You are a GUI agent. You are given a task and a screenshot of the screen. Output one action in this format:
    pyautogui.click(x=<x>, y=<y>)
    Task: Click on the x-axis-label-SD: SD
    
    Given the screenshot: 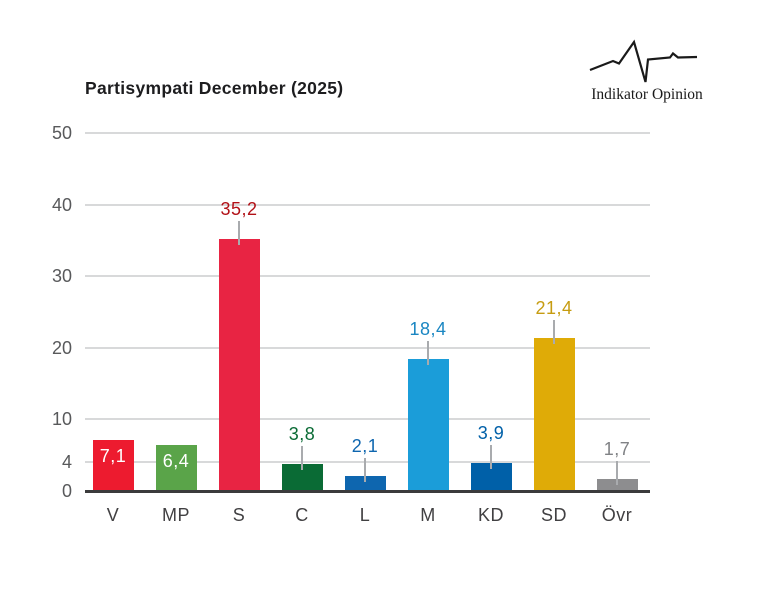 What is the action you would take?
    pyautogui.click(x=553, y=515)
    